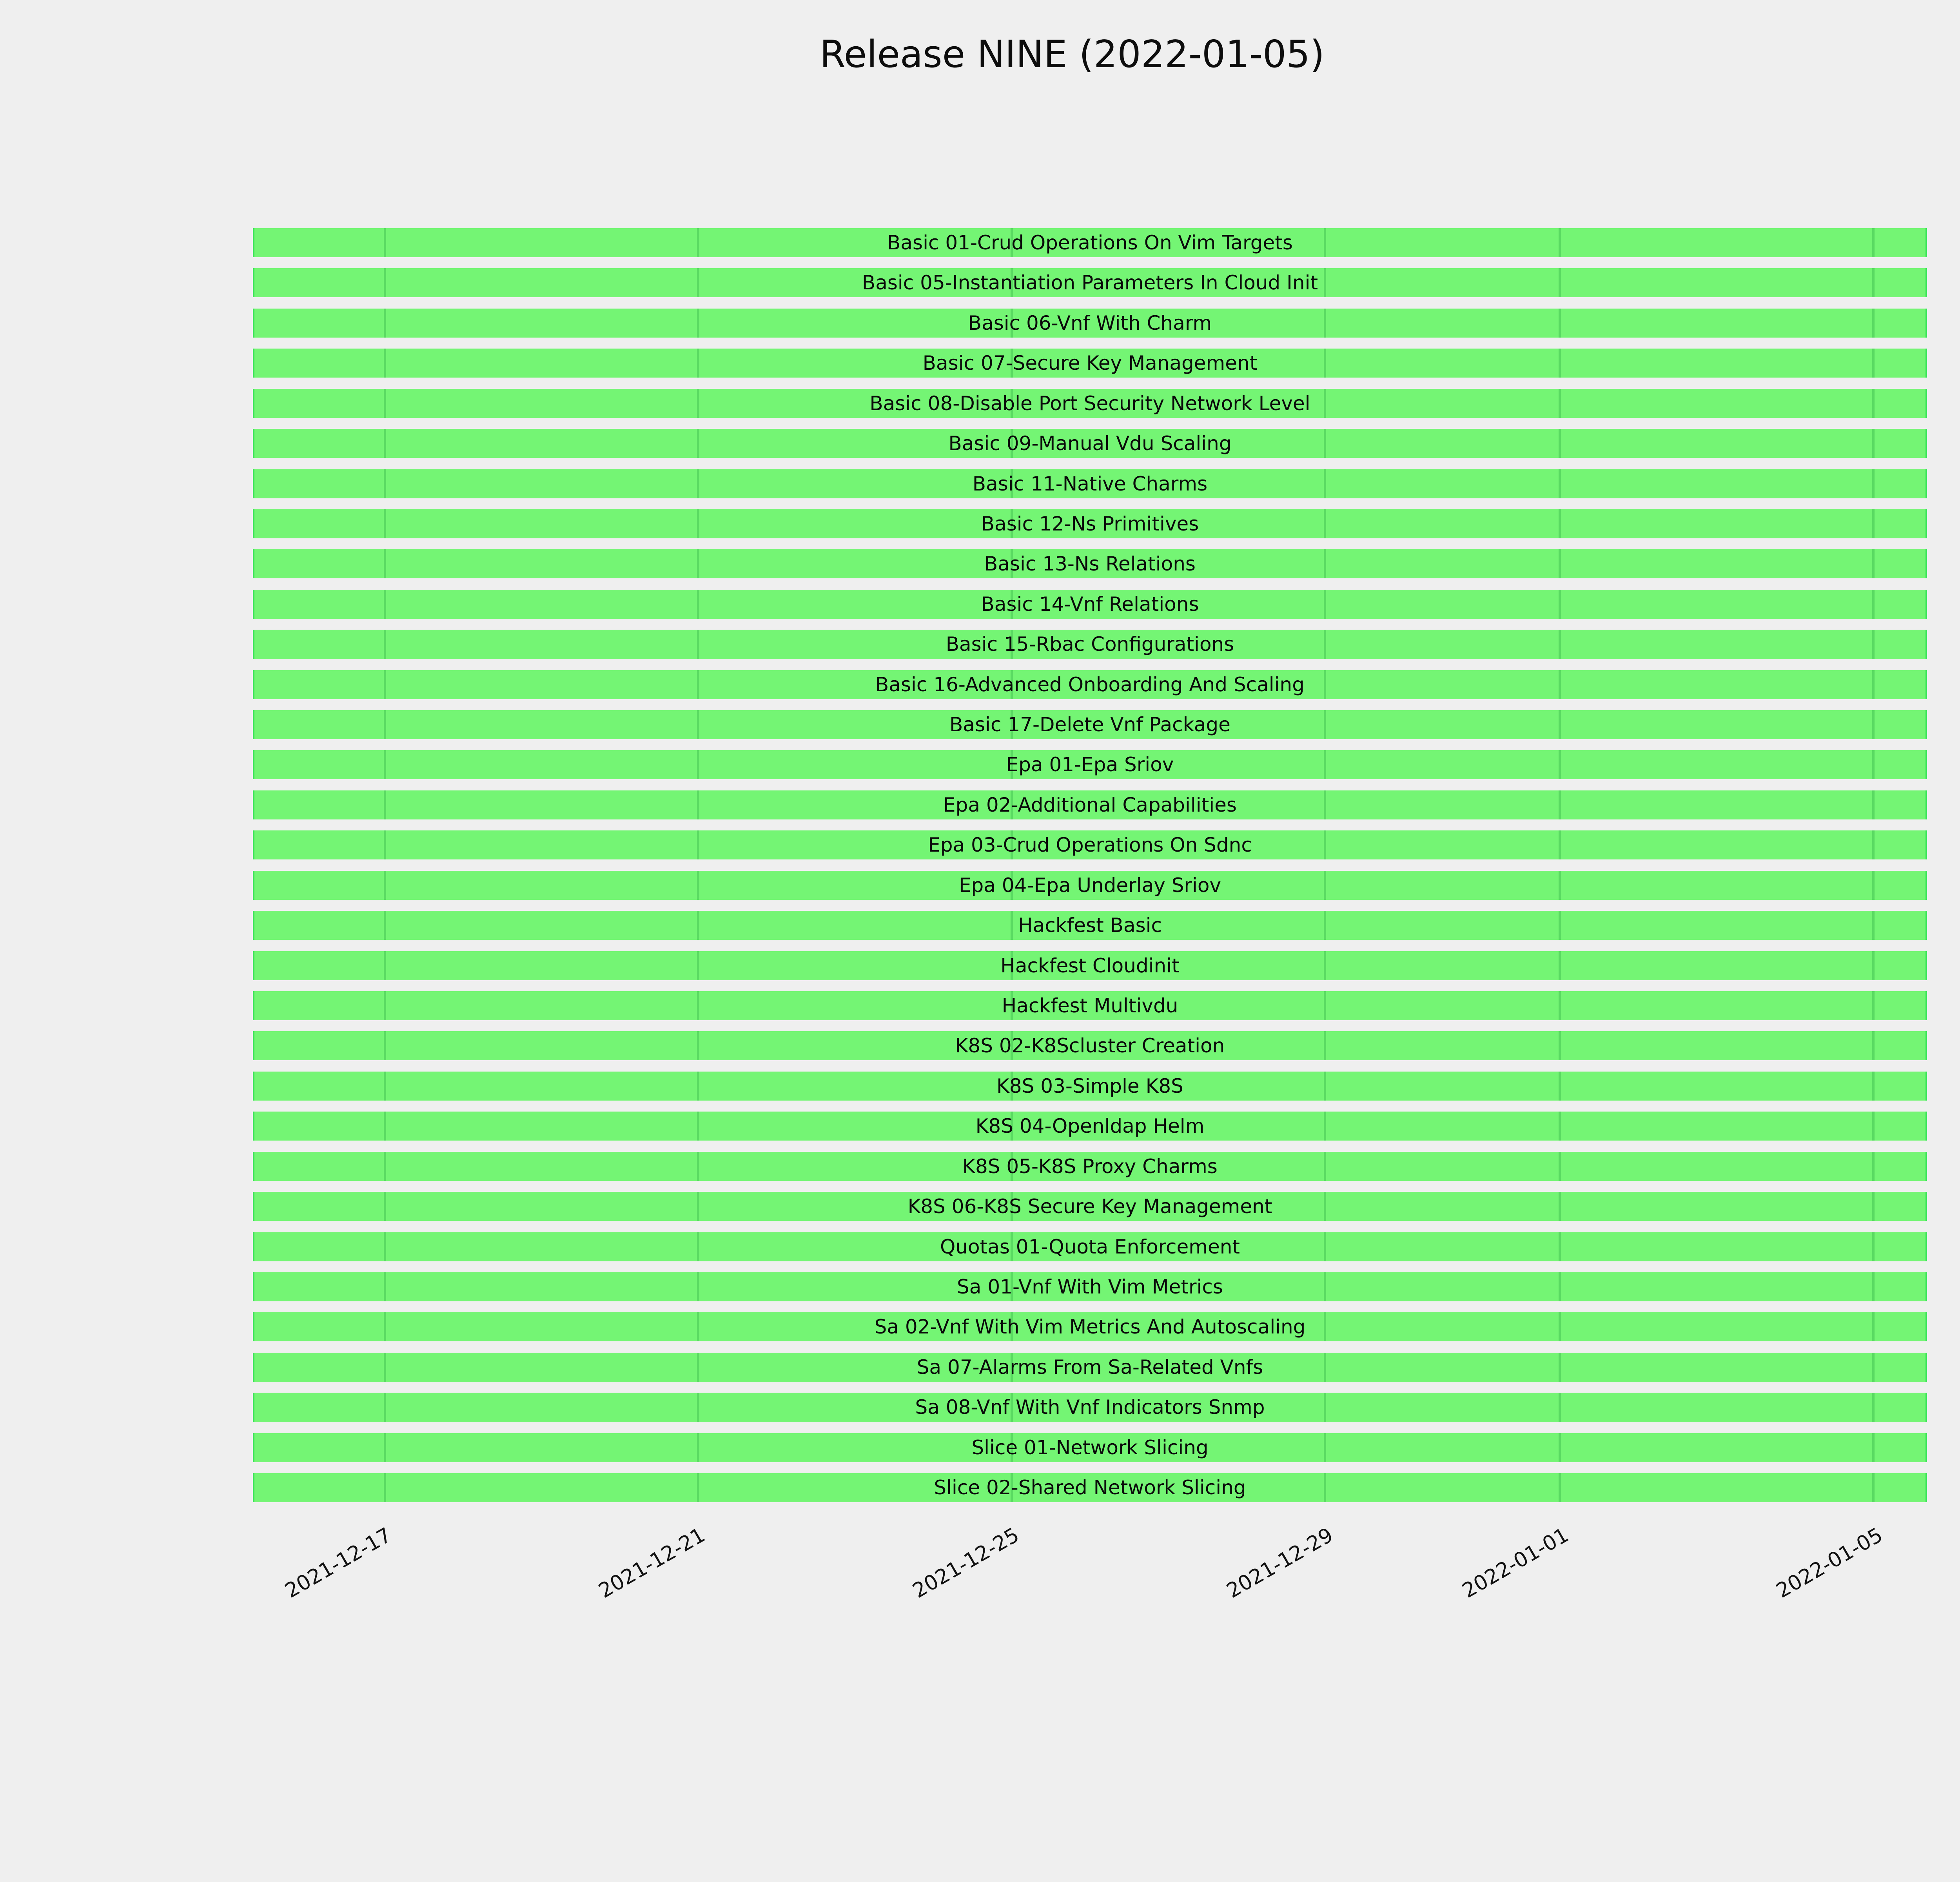 This screenshot has height=1882, width=1960. I want to click on gantt-bar-label: Basic 07-Secure Key Management, so click(1090, 363).